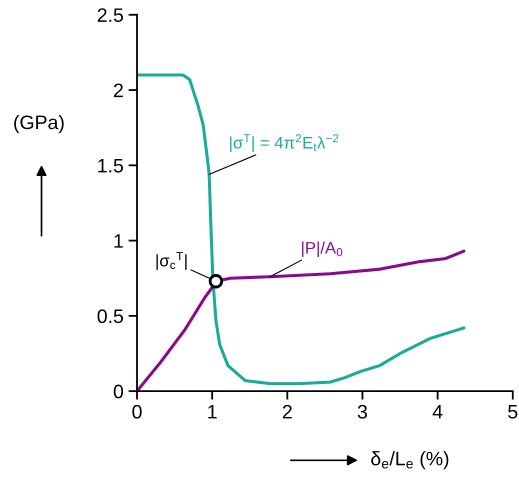  What do you see at coordinates (287, 411) in the screenshot?
I see `x-tick-label: 2` at bounding box center [287, 411].